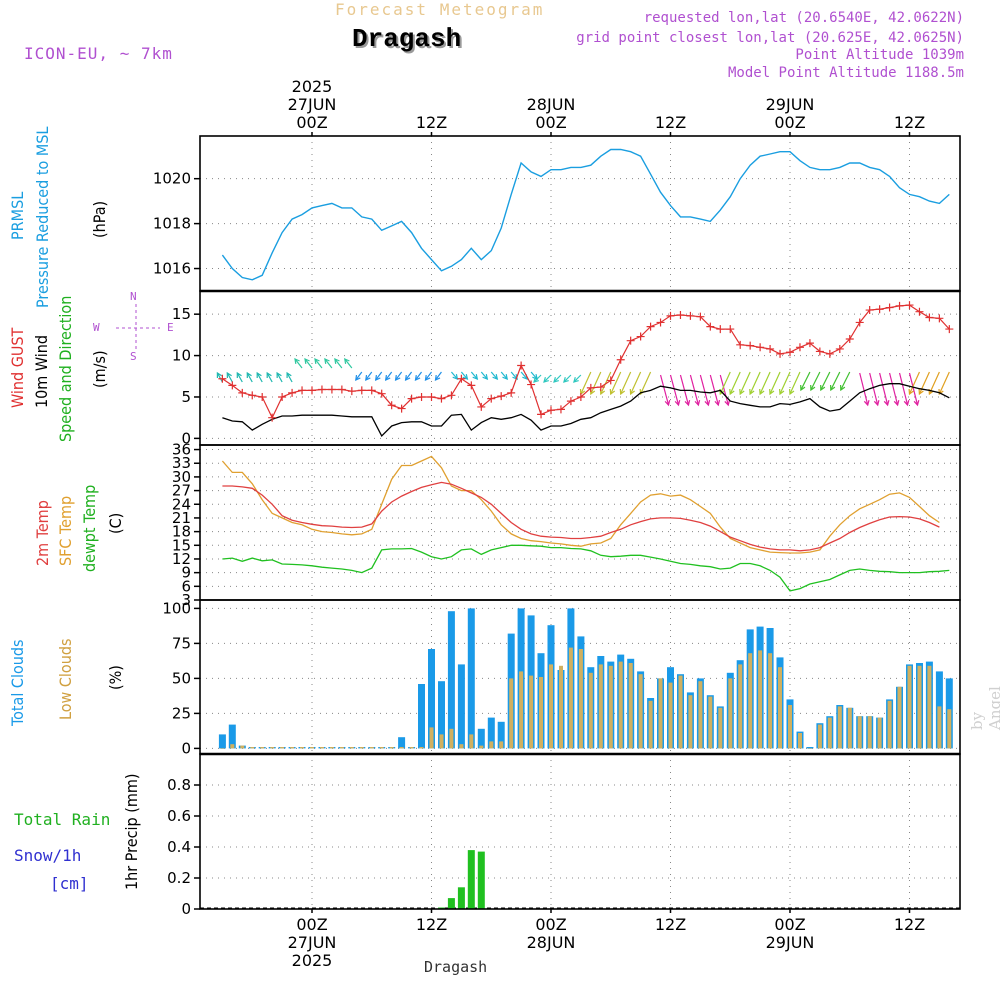 This screenshot has height=1000, width=1000. Describe the element at coordinates (181, 463) in the screenshot. I see `y-tick-label: 33` at that location.